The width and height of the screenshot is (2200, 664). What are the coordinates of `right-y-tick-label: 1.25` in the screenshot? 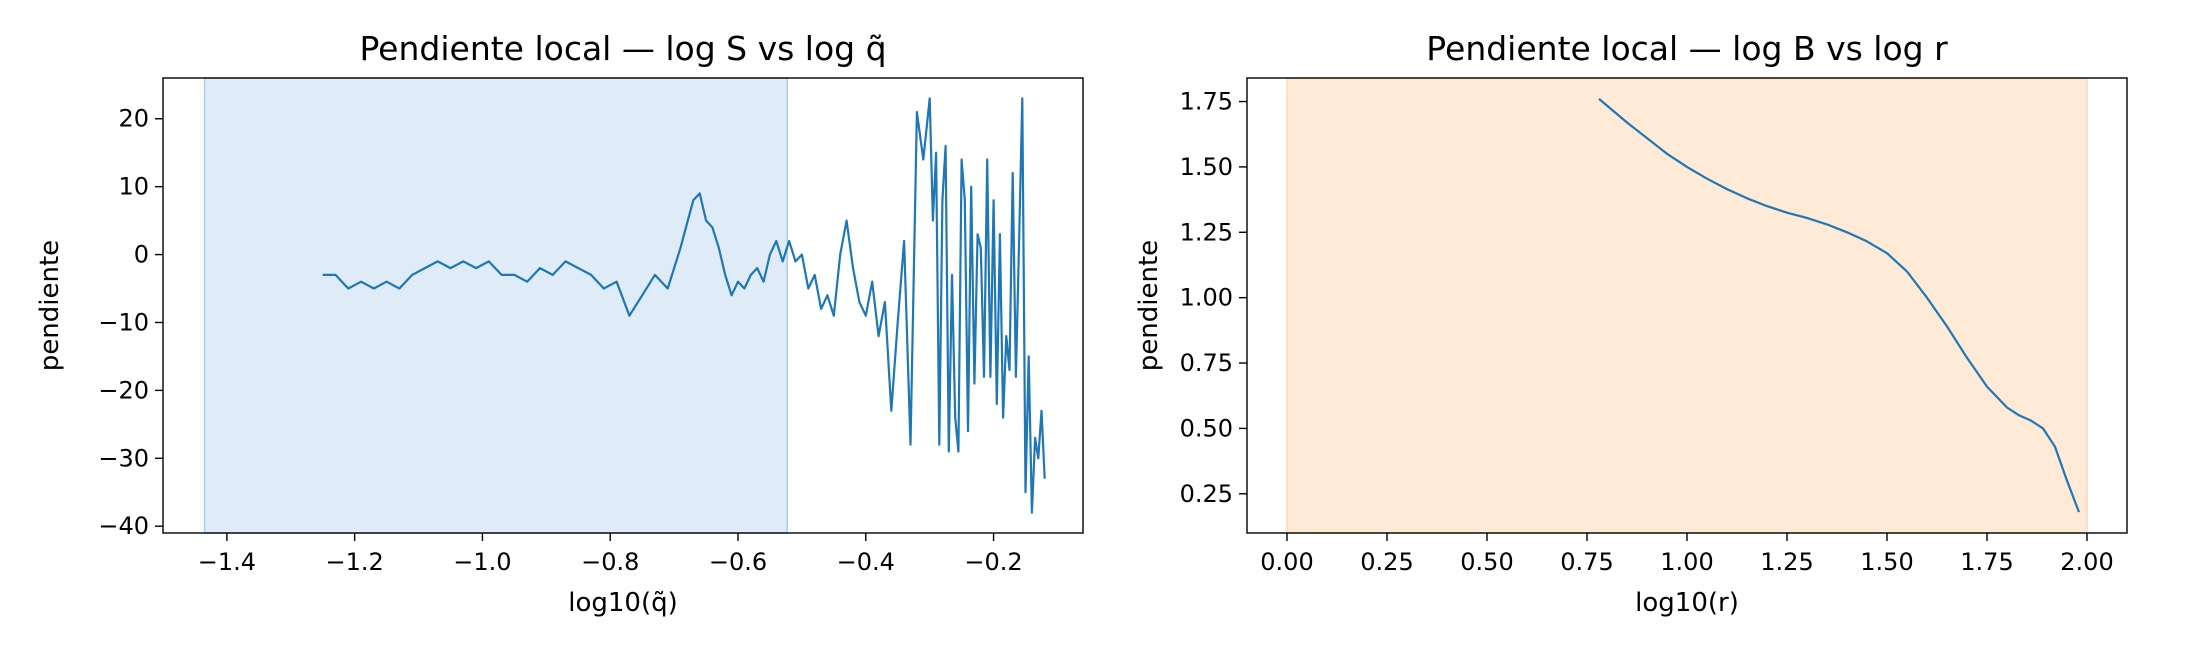 It's located at (1206, 232).